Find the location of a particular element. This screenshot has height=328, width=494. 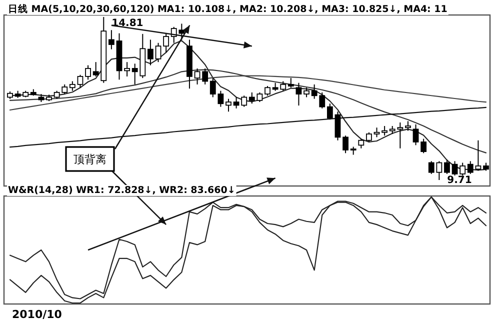

text: 2010/10 is located at coordinates (37, 314).